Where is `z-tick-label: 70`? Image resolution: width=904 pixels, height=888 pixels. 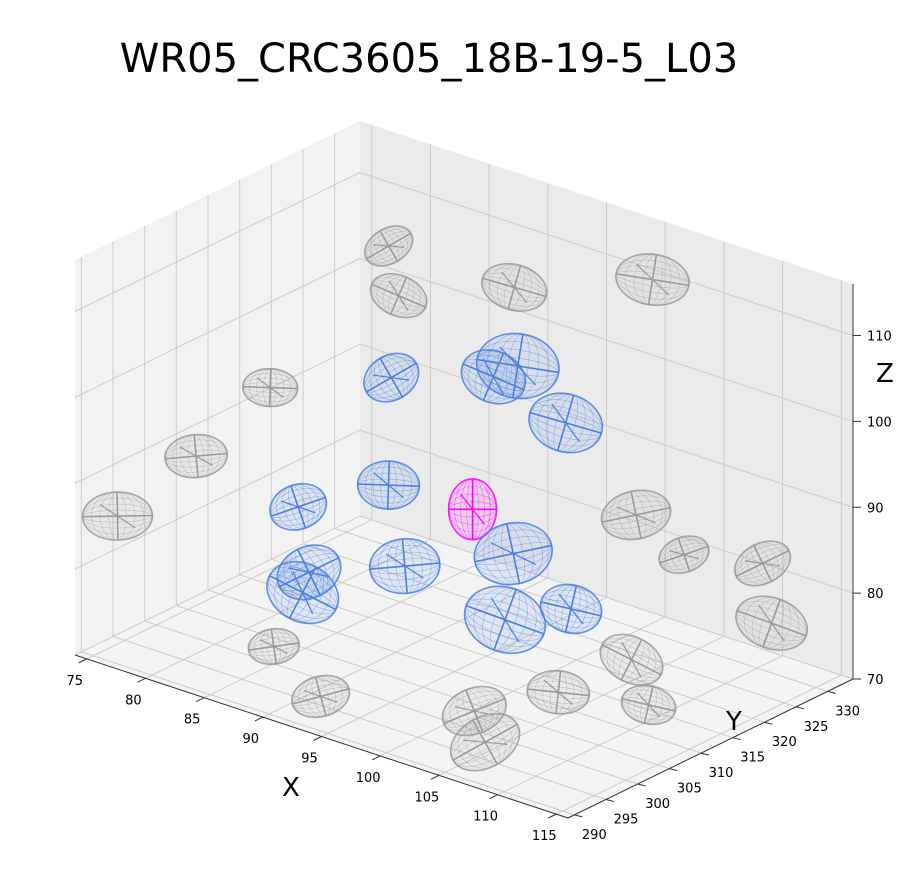 z-tick-label: 70 is located at coordinates (875, 680).